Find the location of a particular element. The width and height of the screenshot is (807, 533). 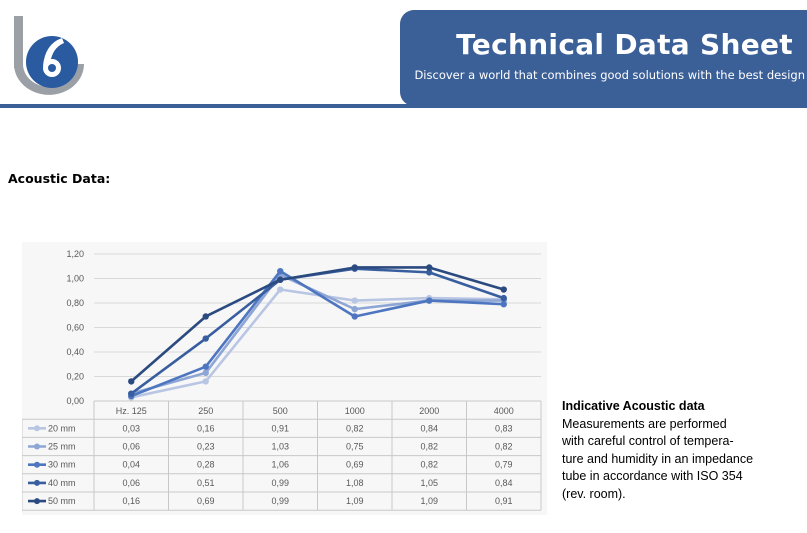

note-title: Indicative Acoustic data is located at coordinates (633, 406).